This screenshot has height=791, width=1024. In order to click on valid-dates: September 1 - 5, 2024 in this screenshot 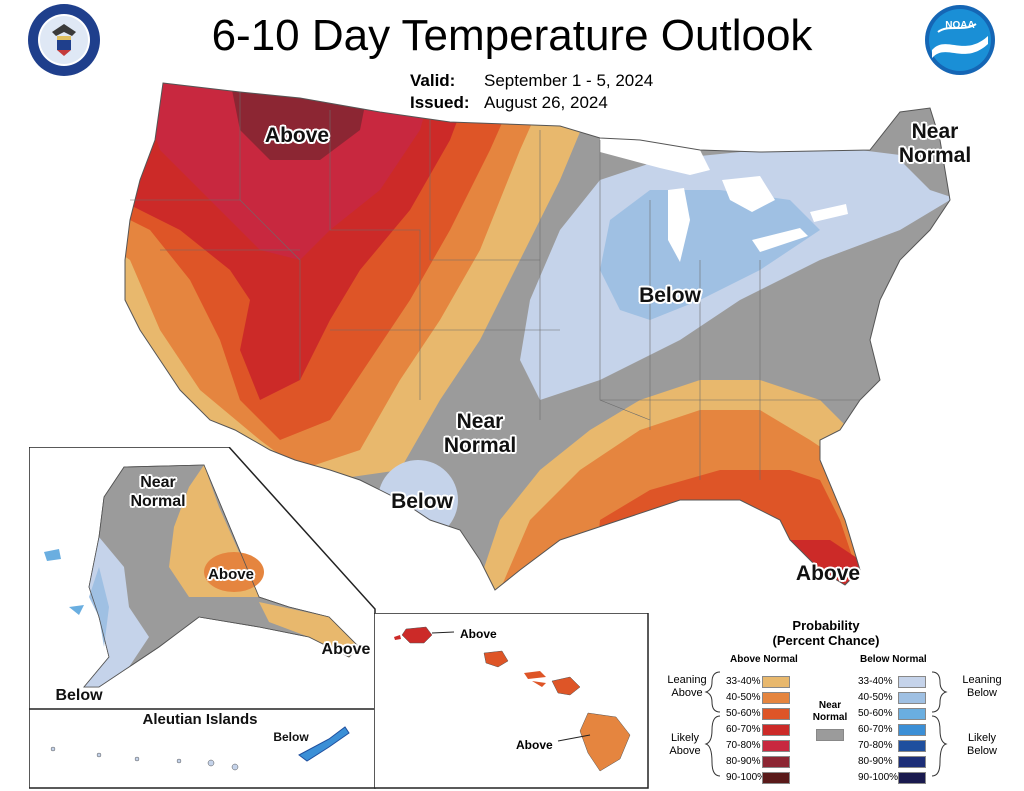, I will do `click(569, 80)`.